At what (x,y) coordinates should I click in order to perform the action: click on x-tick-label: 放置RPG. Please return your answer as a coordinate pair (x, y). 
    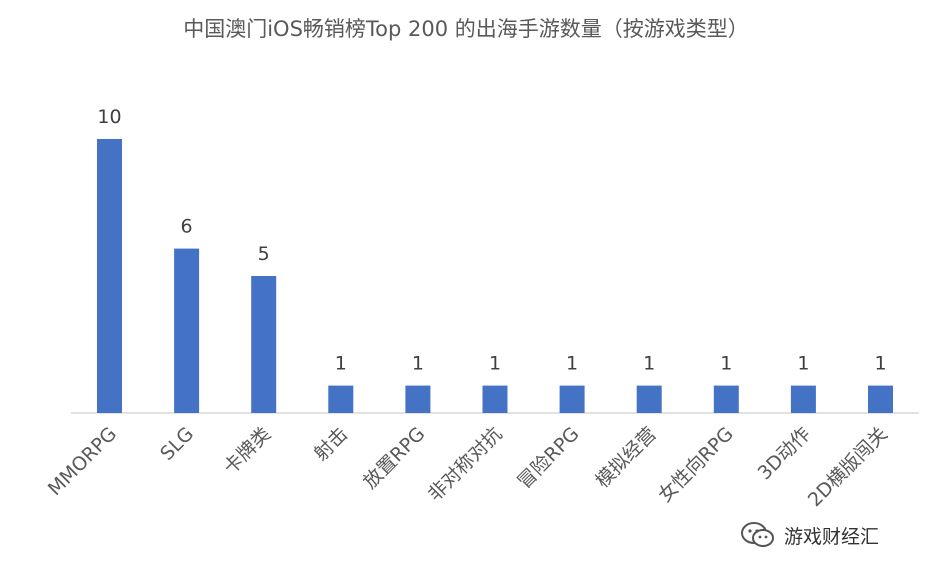
    Looking at the image, I should click on (394, 458).